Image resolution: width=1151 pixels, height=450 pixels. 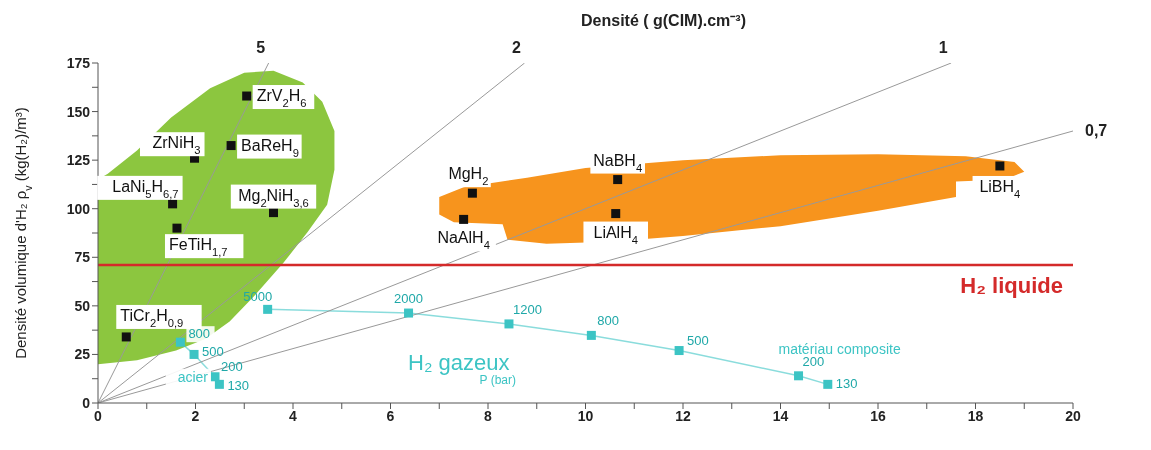 What do you see at coordinates (1096, 130) in the screenshot?
I see `series-label: 0,7` at bounding box center [1096, 130].